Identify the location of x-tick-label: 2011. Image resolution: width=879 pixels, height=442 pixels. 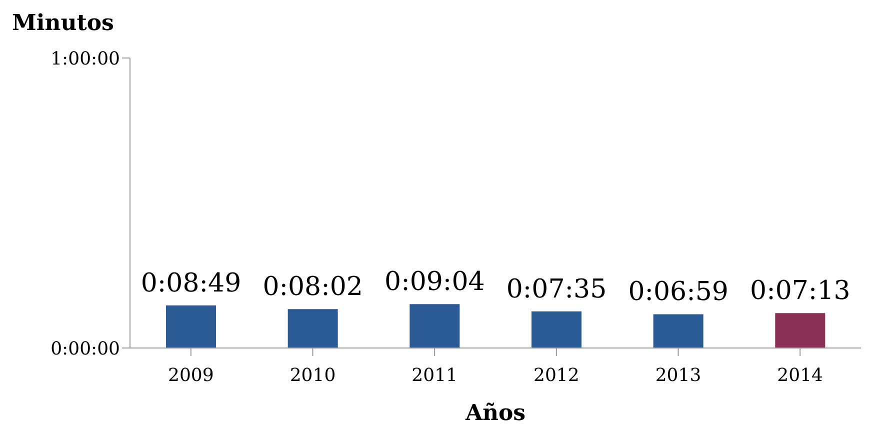
(435, 375).